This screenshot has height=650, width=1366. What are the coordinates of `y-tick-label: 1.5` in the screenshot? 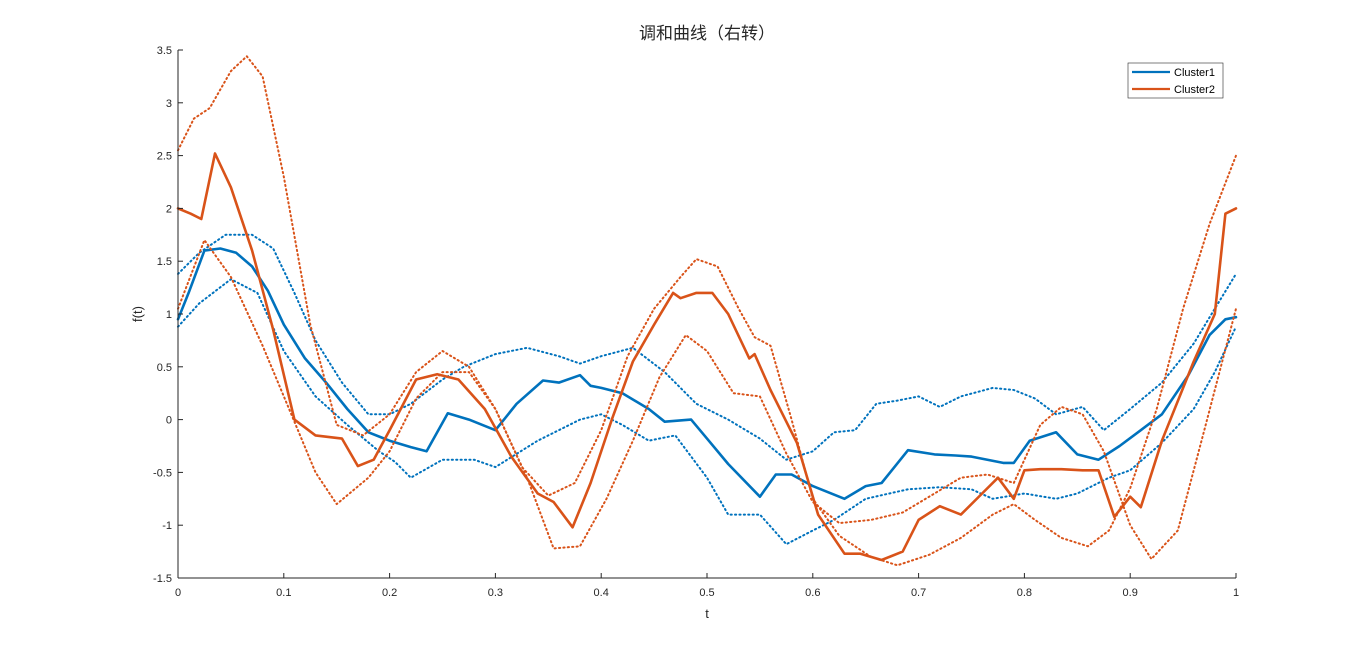 It's located at (164, 262).